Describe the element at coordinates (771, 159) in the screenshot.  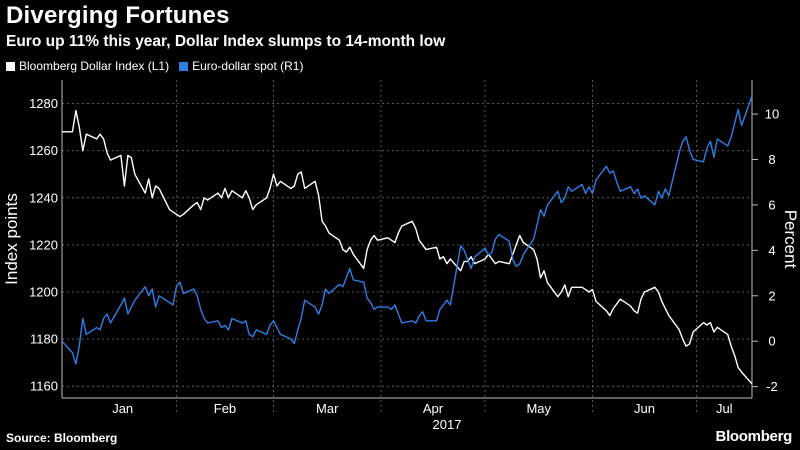
I see `y-tick-label-right: 8` at that location.